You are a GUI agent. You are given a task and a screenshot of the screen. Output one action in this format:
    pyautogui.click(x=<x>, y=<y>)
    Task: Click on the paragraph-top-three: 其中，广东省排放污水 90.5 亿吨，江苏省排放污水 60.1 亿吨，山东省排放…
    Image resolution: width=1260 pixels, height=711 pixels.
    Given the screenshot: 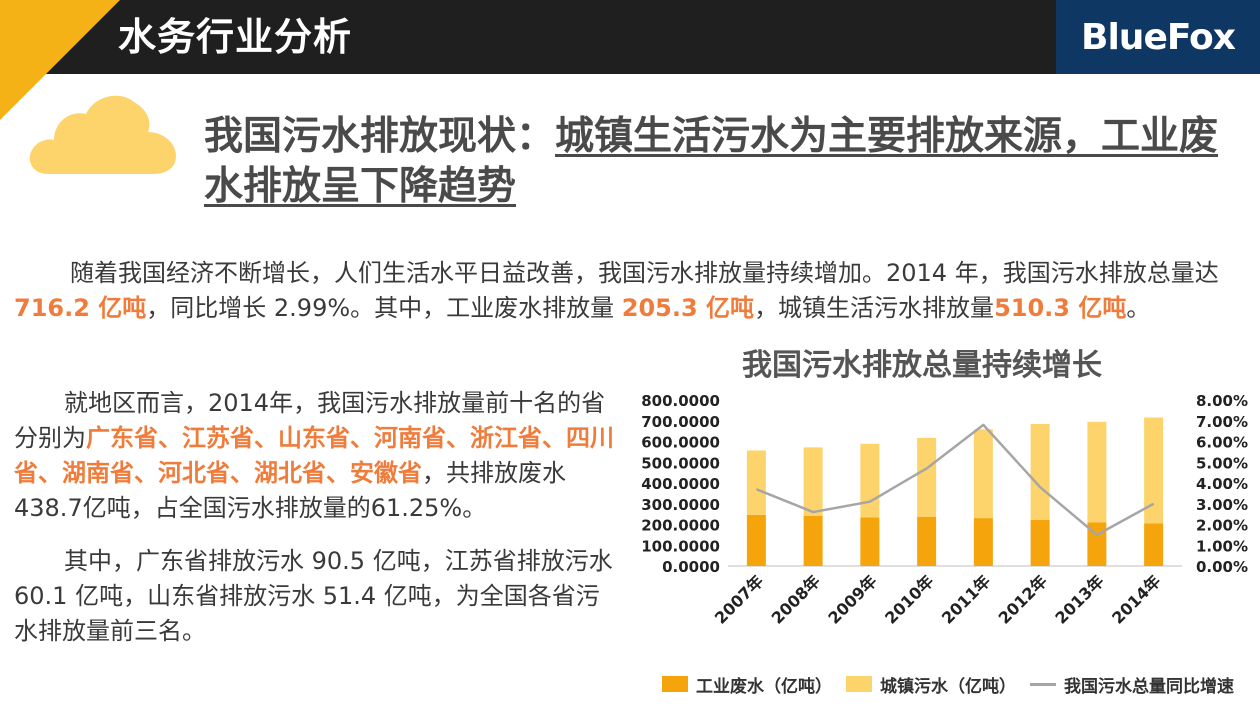 What is the action you would take?
    pyautogui.click(x=314, y=596)
    